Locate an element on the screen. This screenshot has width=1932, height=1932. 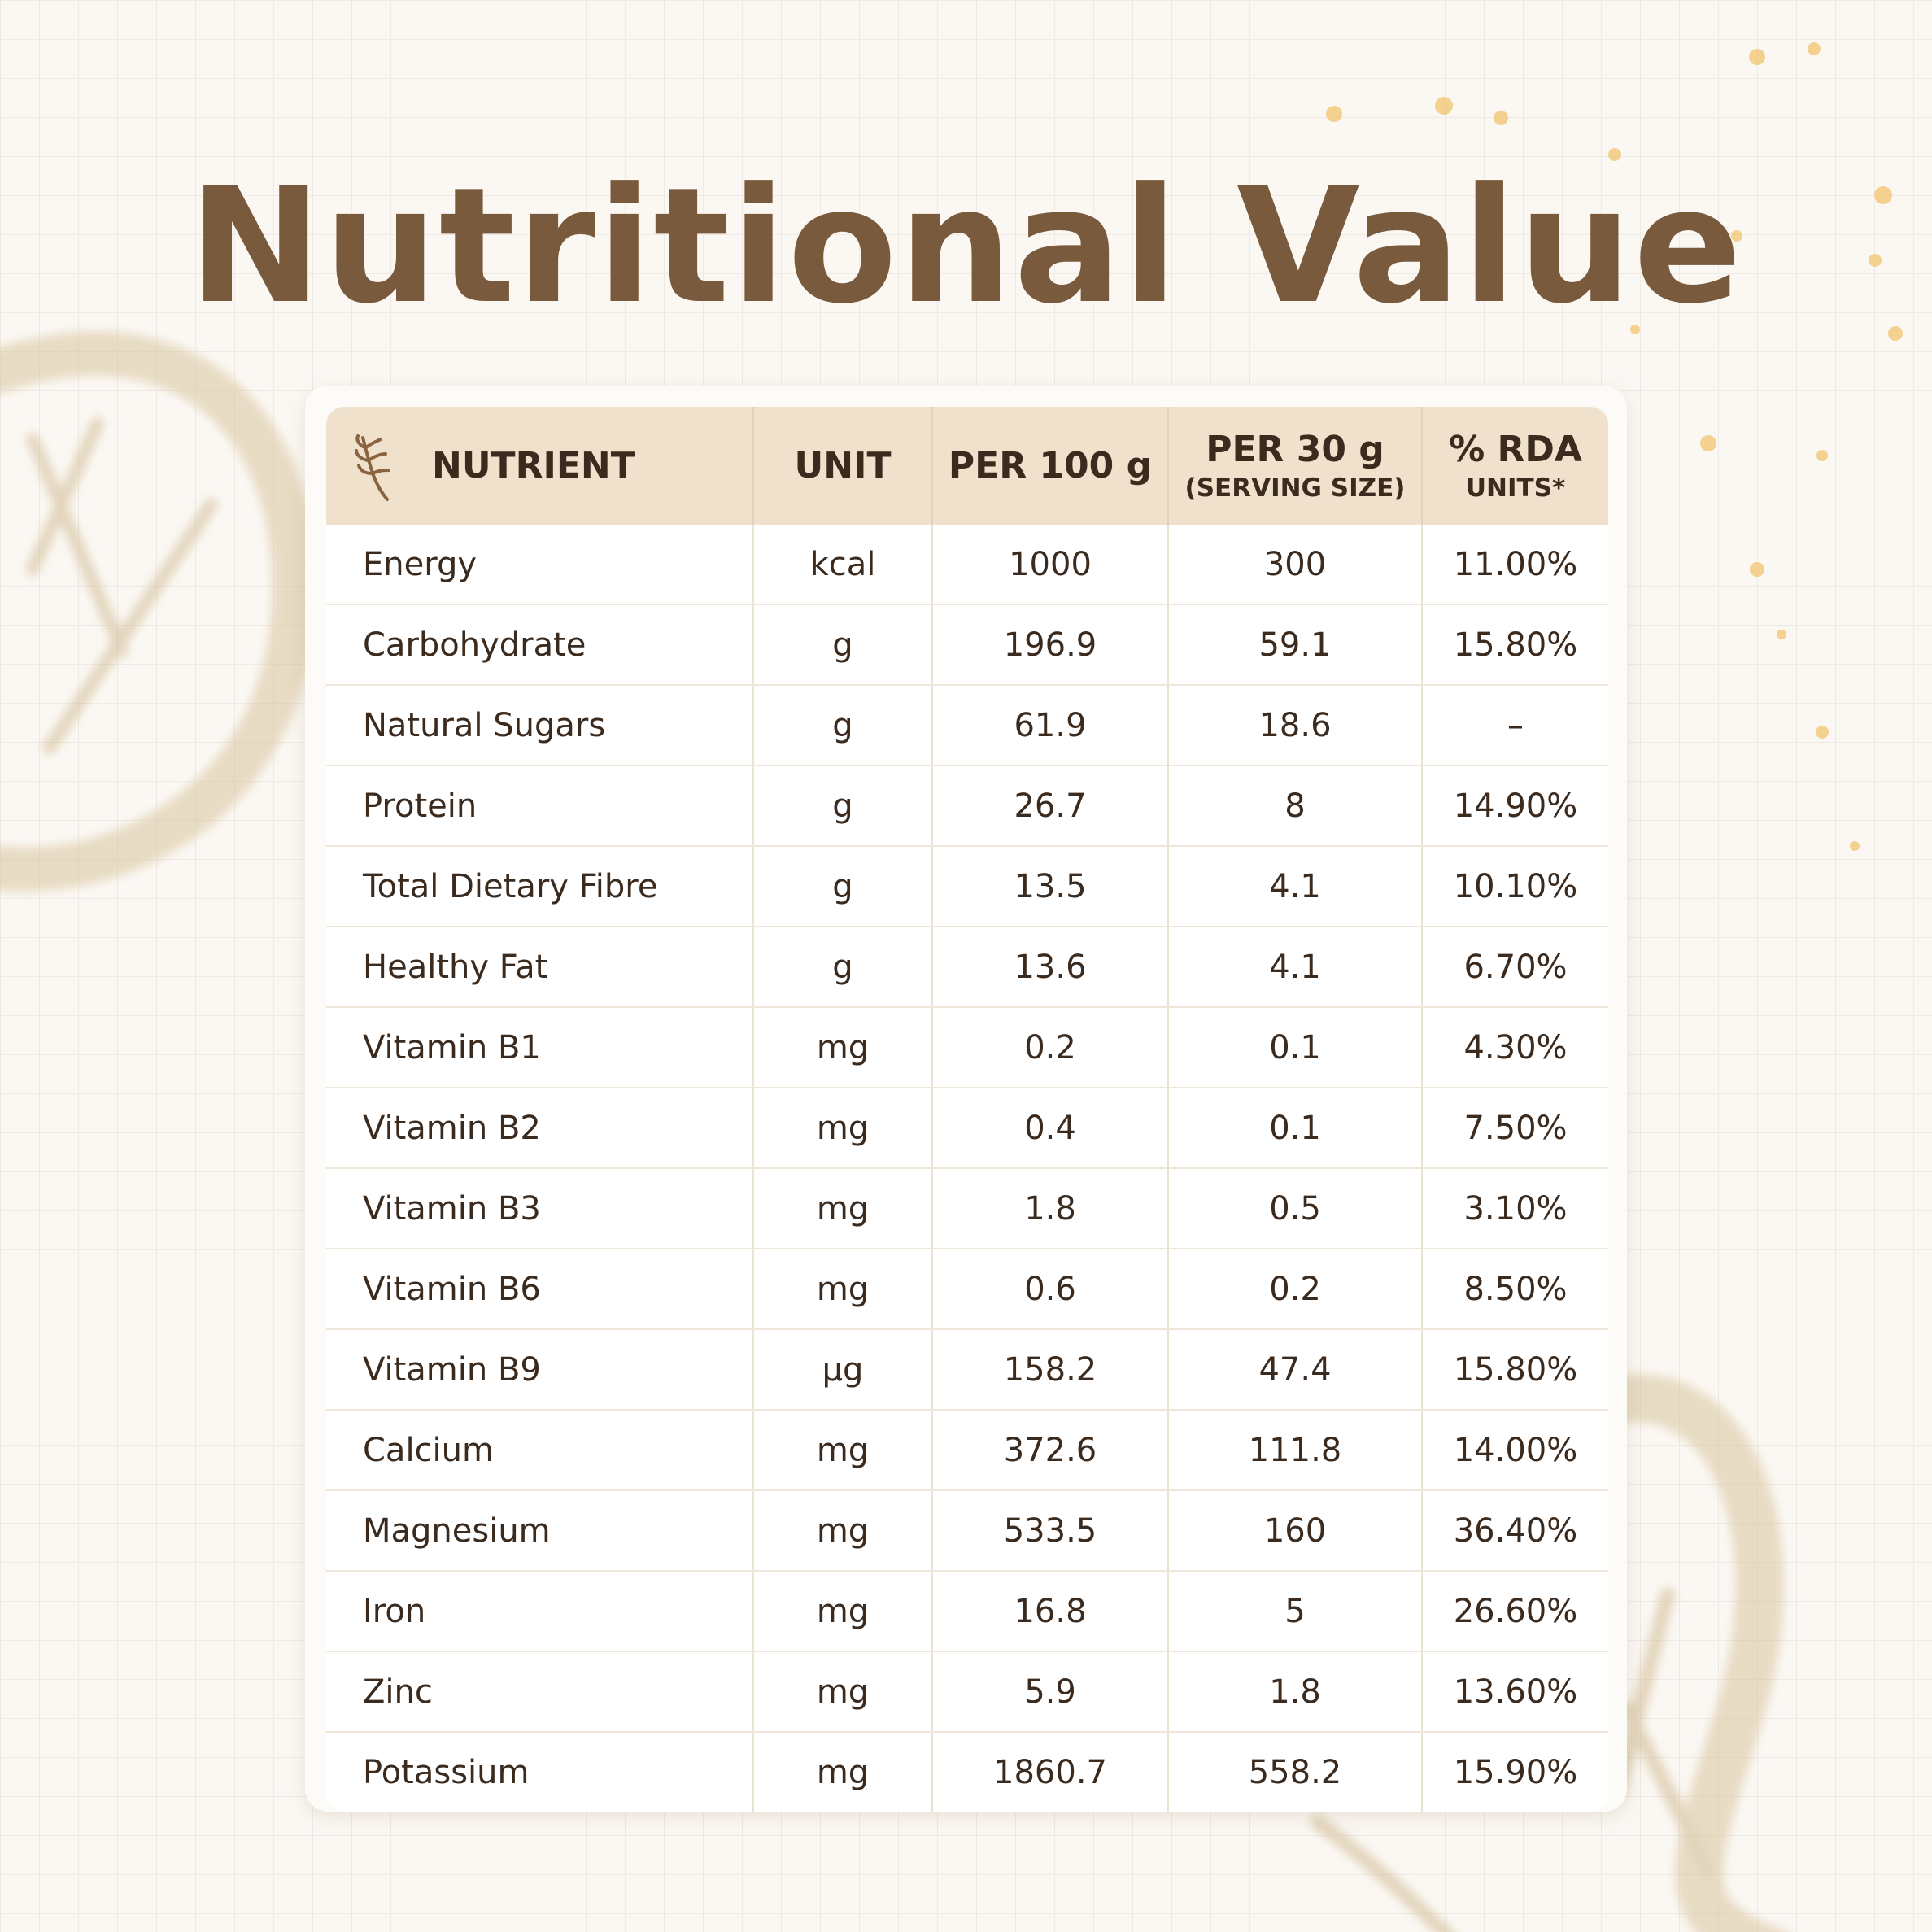
table-cell: 0.5 is located at coordinates (1296, 1208).